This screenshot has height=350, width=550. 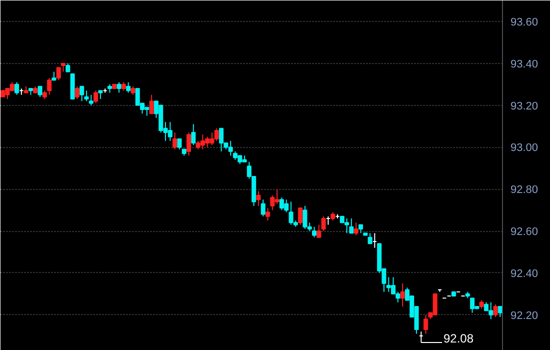 What do you see at coordinates (458, 339) in the screenshot?
I see `annotation: 92.08` at bounding box center [458, 339].